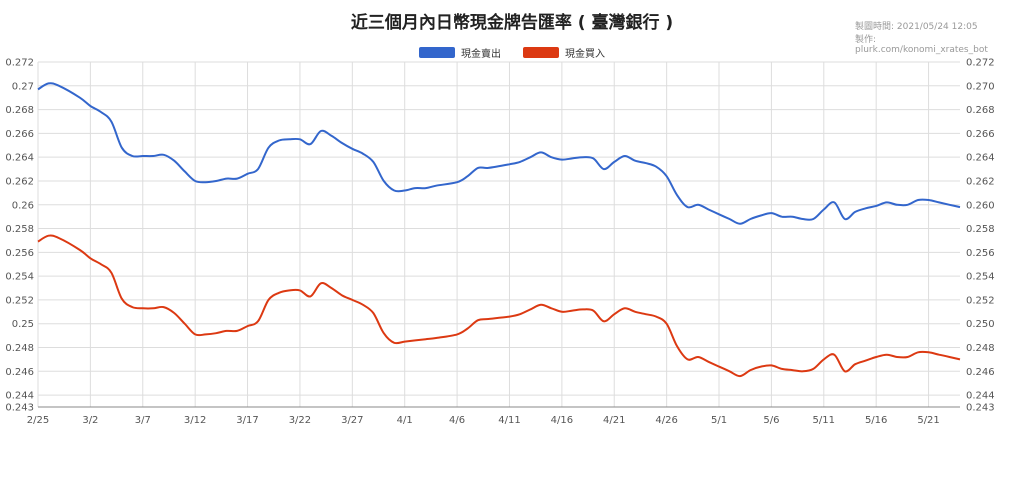 The image size is (1024, 500). Describe the element at coordinates (980, 205) in the screenshot. I see `y-tick-label-right: 0.260` at that location.